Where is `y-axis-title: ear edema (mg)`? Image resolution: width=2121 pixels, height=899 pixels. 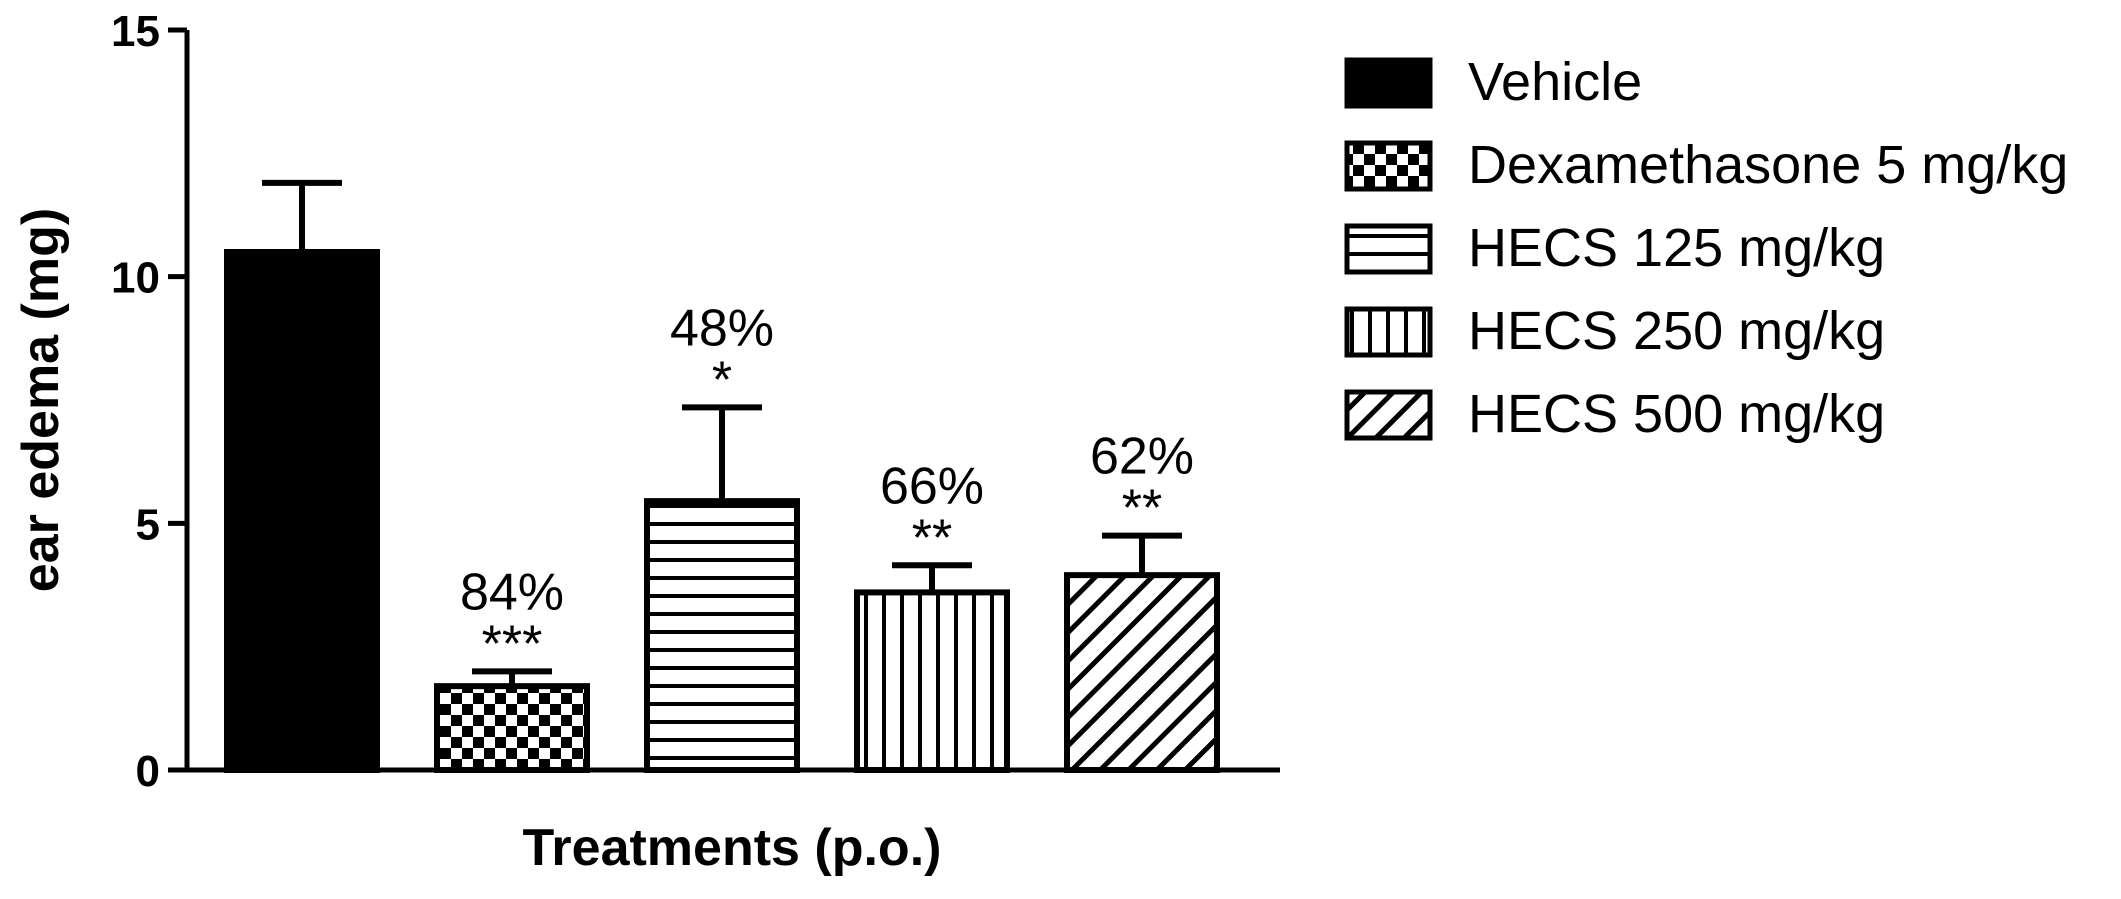
y-axis-title: ear edema (mg) is located at coordinates (41, 400).